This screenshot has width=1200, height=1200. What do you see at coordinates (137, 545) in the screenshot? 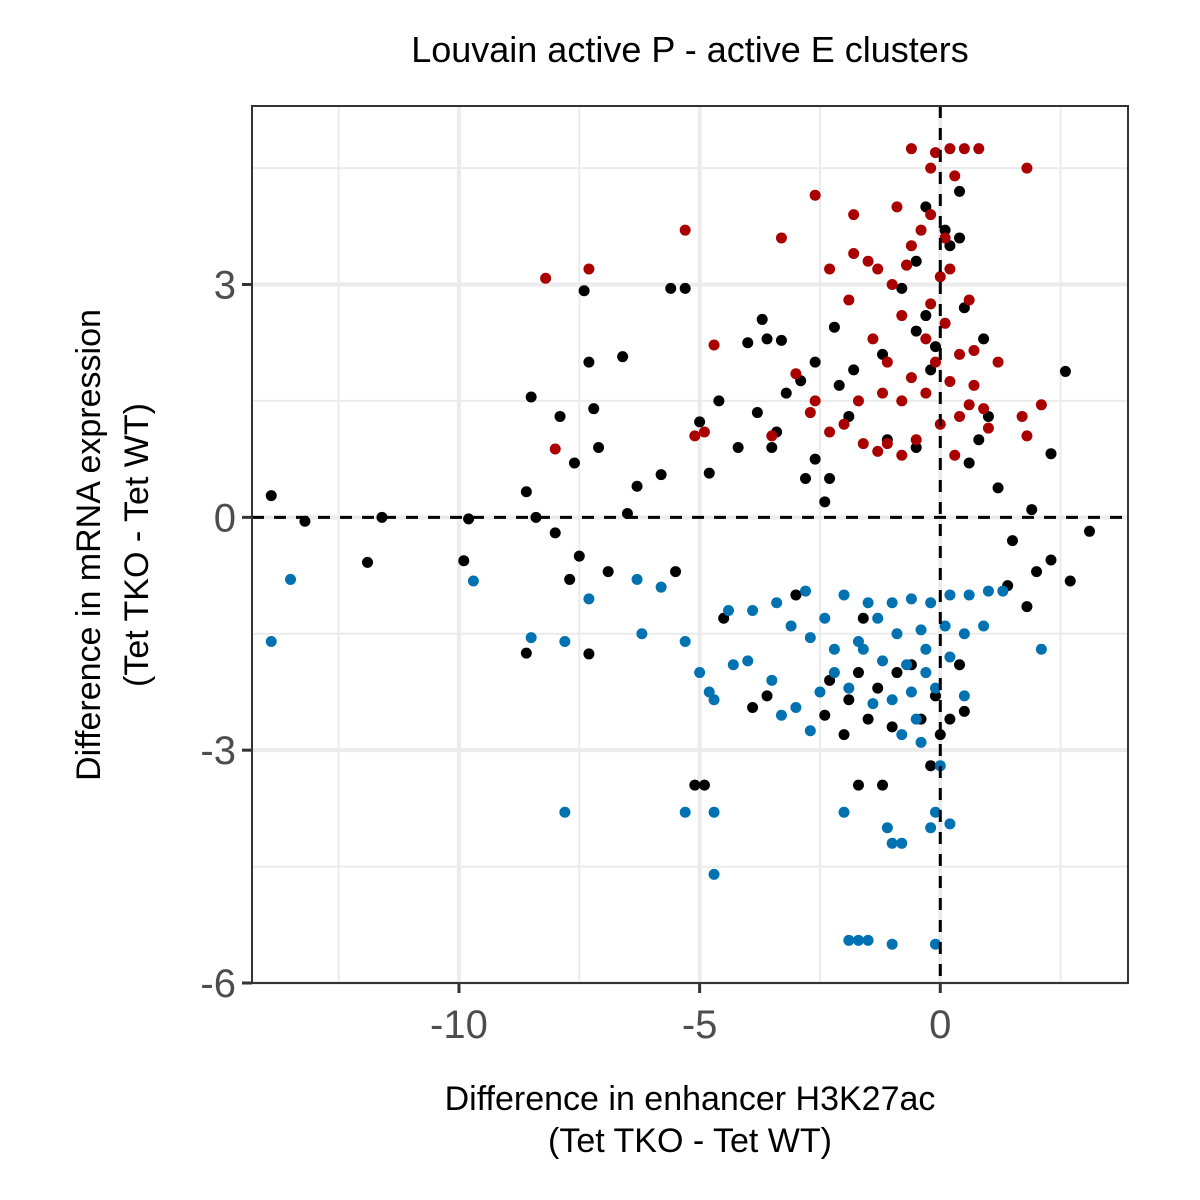
I see `y-axis-title-line2: (Tet TKO - Tet WT)` at bounding box center [137, 545].